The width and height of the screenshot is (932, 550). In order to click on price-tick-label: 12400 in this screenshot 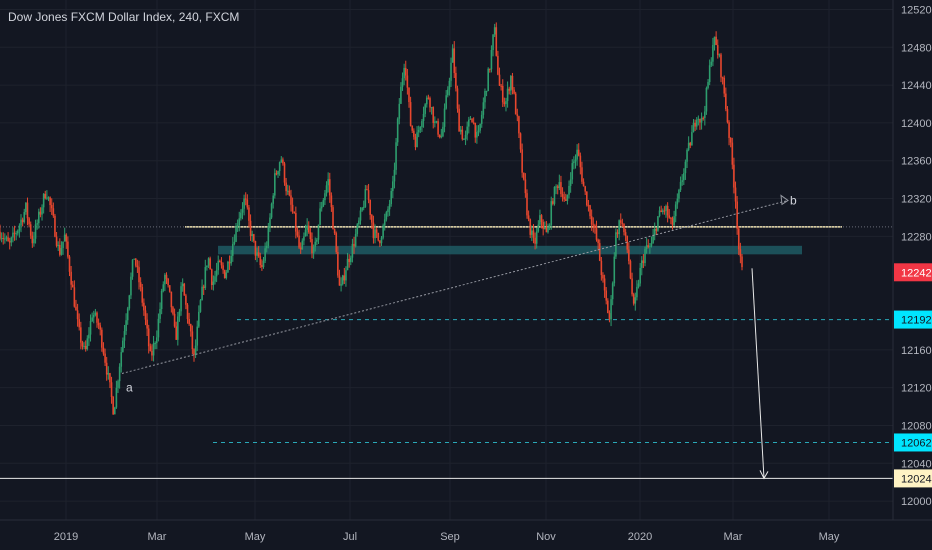, I will do `click(916, 124)`.